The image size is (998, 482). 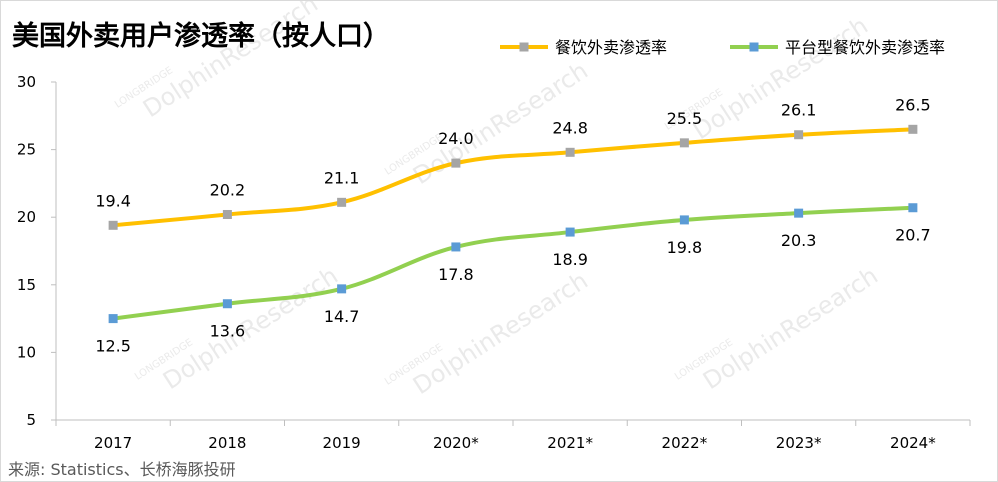 What do you see at coordinates (913, 235) in the screenshot?
I see `data-label: 20.7` at bounding box center [913, 235].